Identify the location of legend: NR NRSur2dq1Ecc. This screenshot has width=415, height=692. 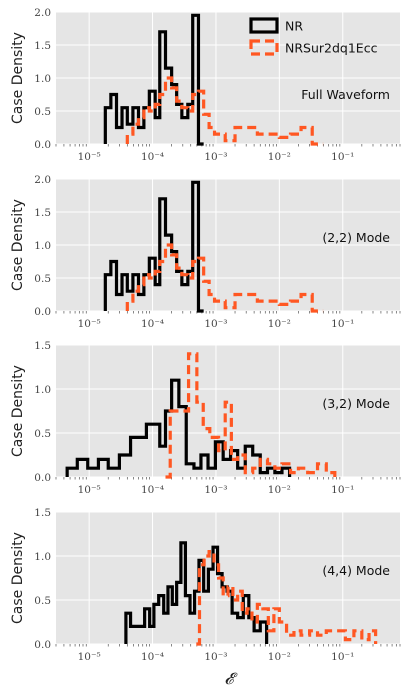
(313, 36).